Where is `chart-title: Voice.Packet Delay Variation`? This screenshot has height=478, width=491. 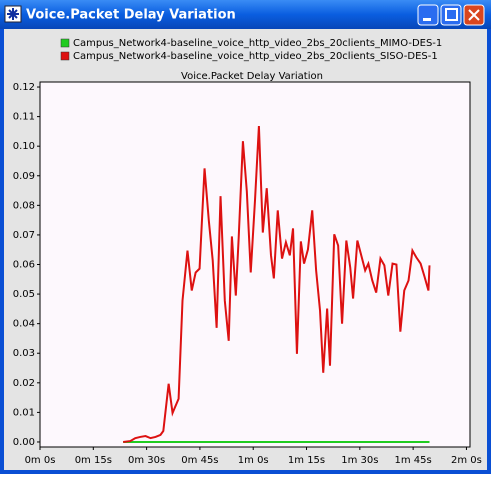 chart-title: Voice.Packet Delay Variation is located at coordinates (252, 76).